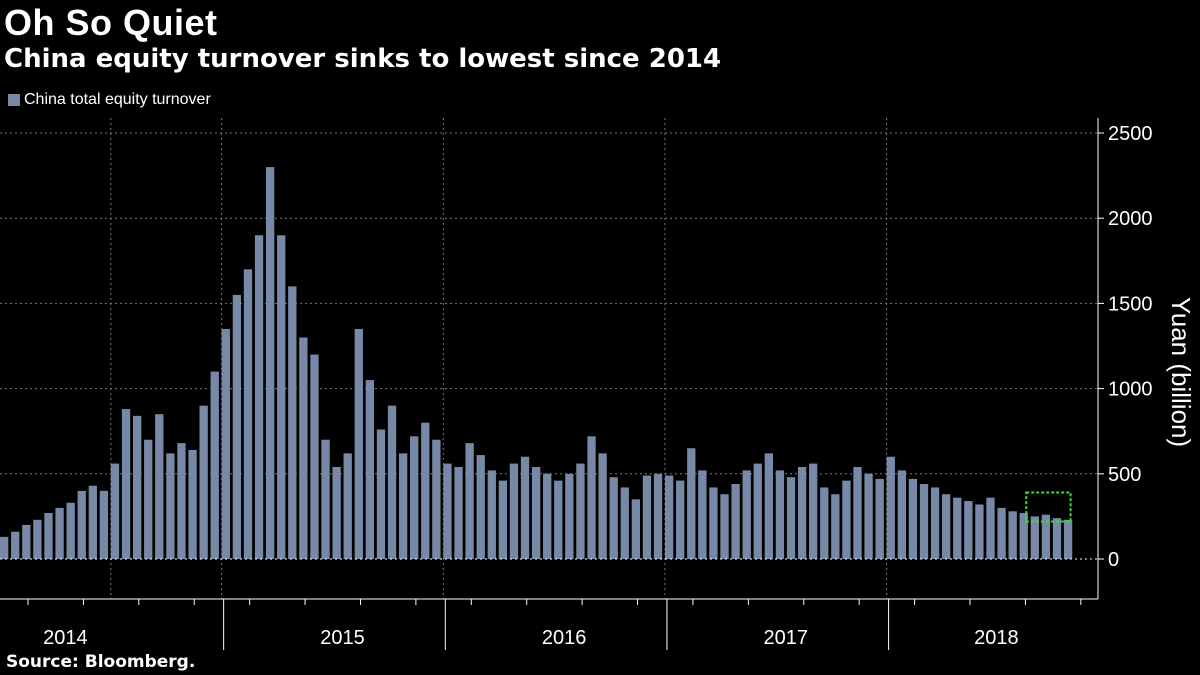  Describe the element at coordinates (342, 638) in the screenshot. I see `x-year-label: 2015` at that location.